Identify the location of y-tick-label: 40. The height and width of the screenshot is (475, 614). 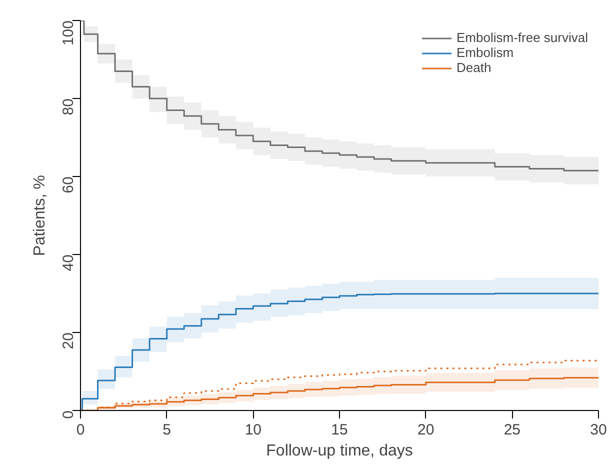
(68, 263).